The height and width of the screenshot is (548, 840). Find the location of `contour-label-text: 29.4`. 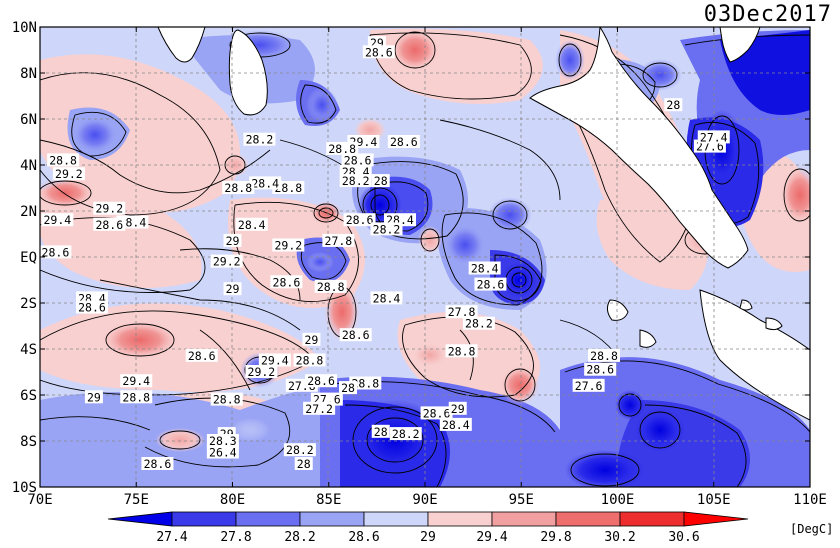

contour-label-text: 29.4 is located at coordinates (275, 361).